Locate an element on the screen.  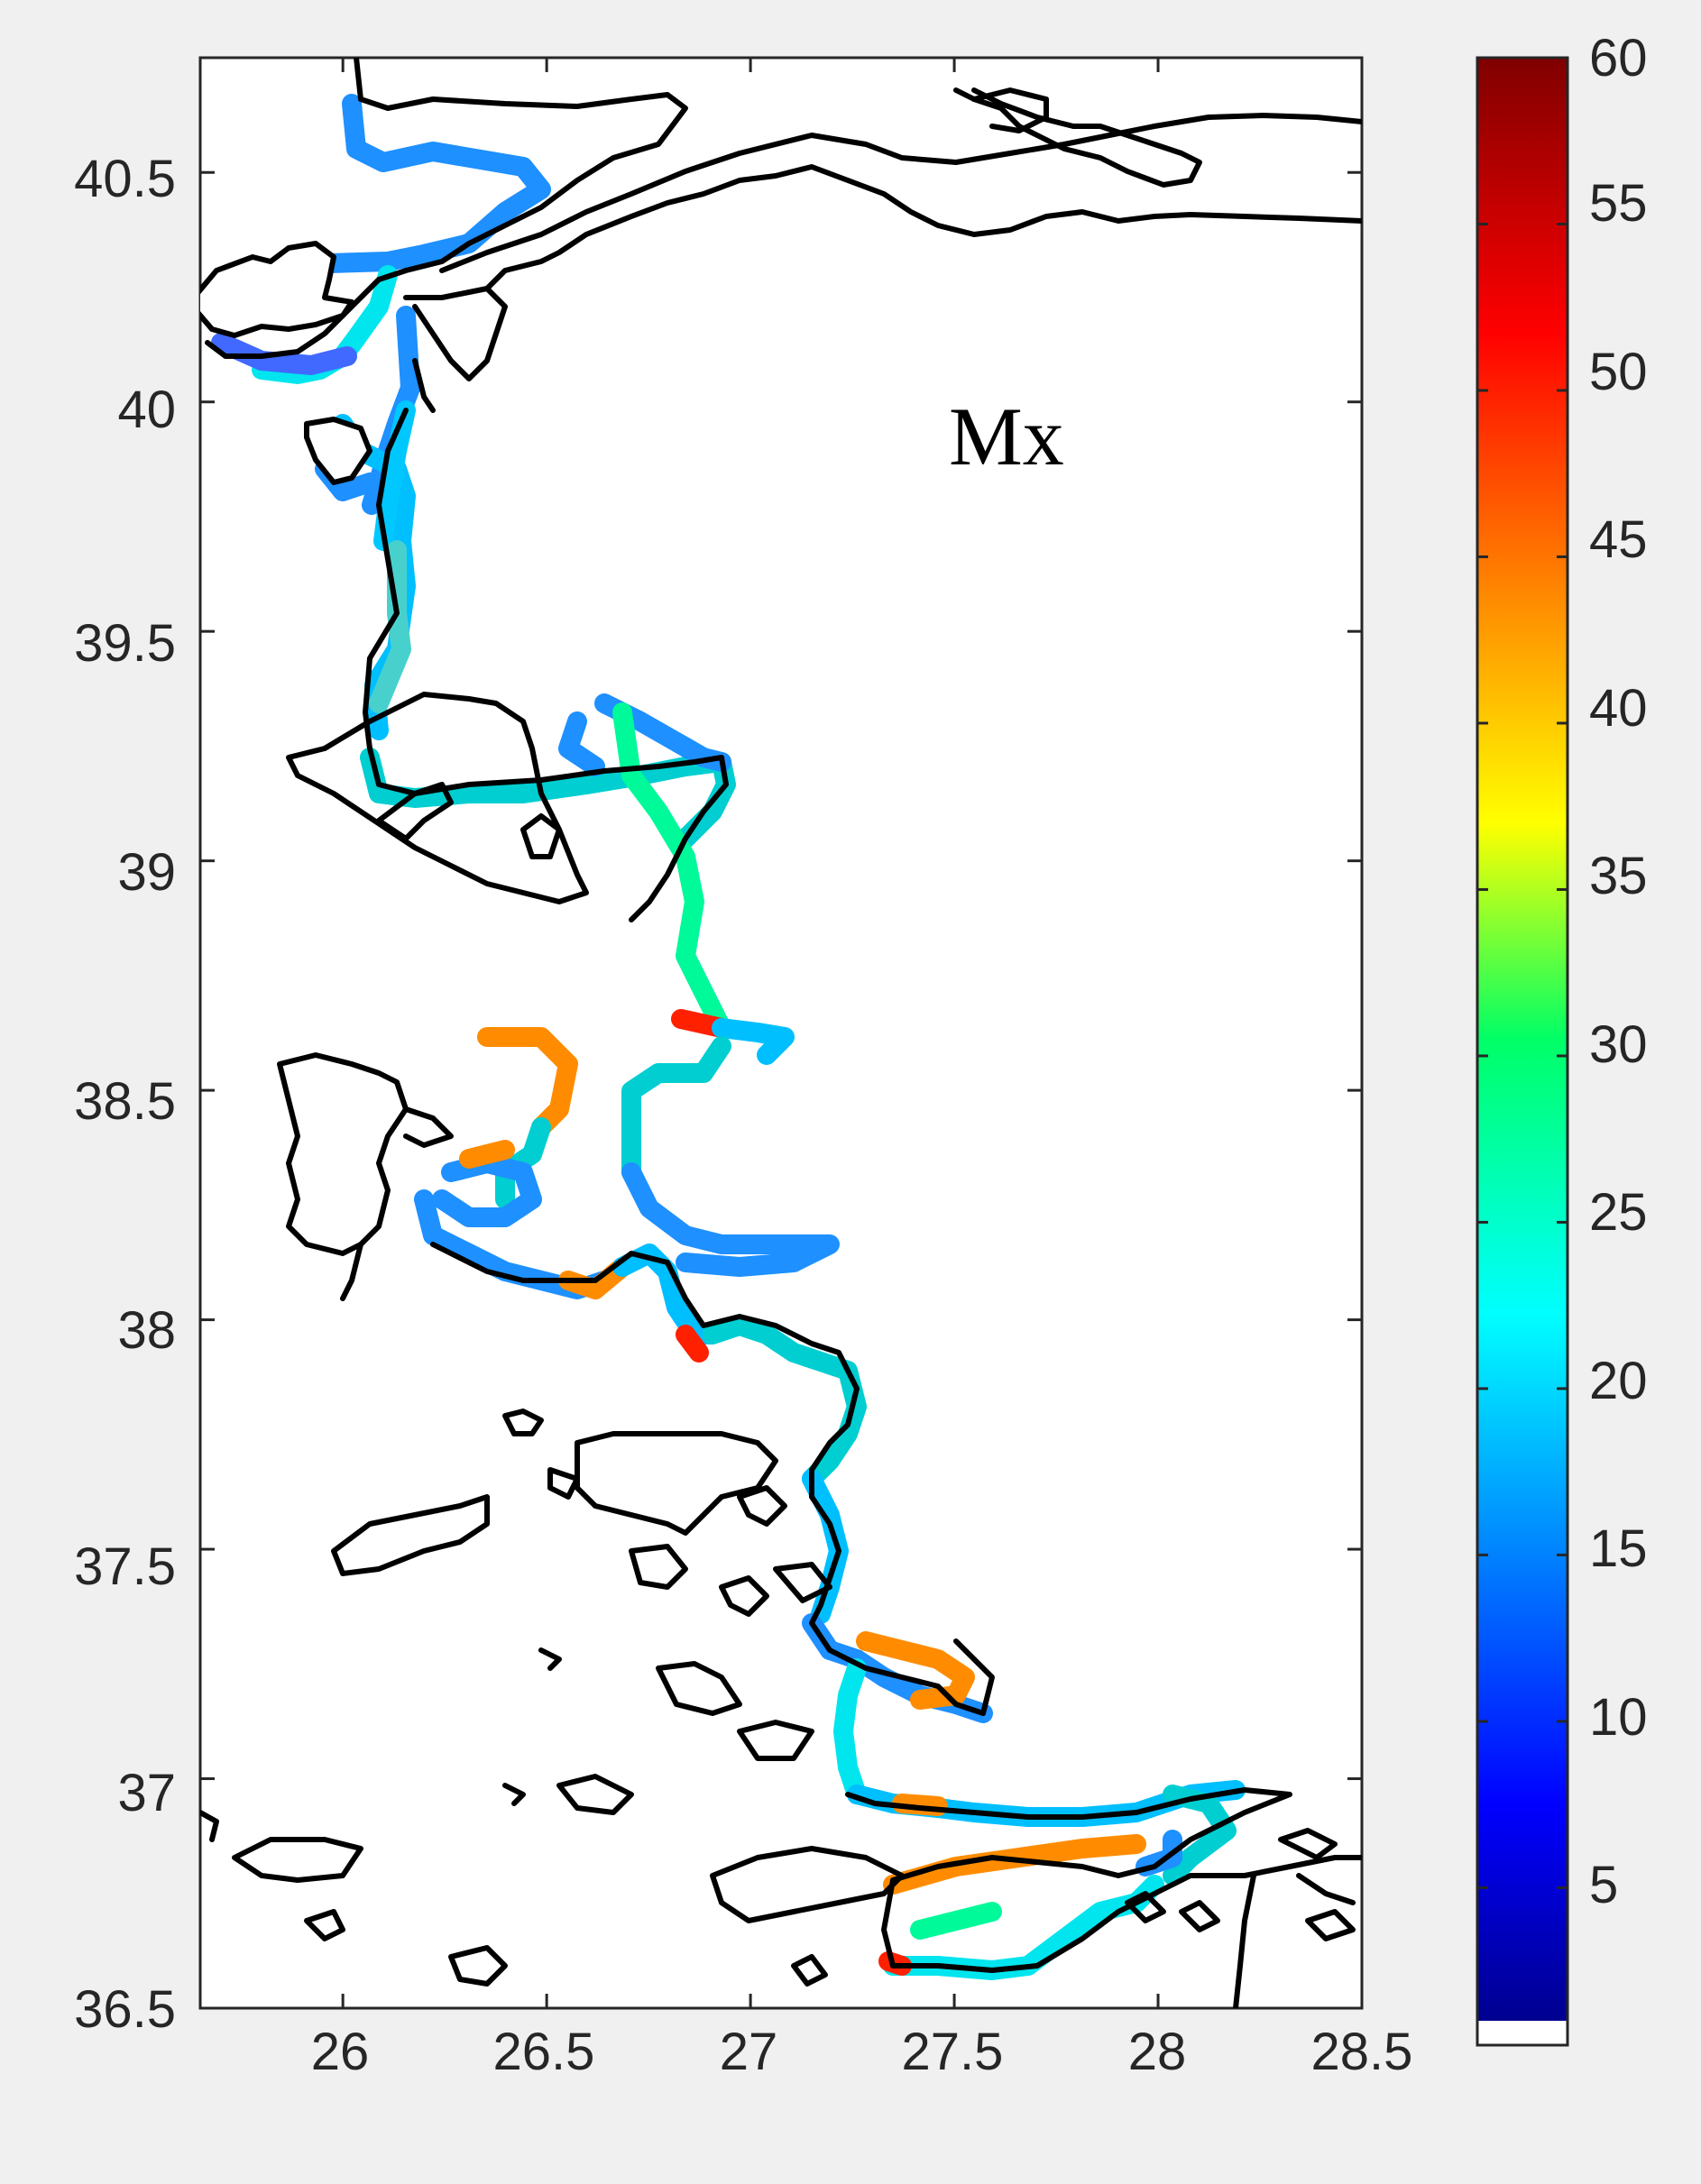
y-tick-label: 40.5 is located at coordinates (125, 179).